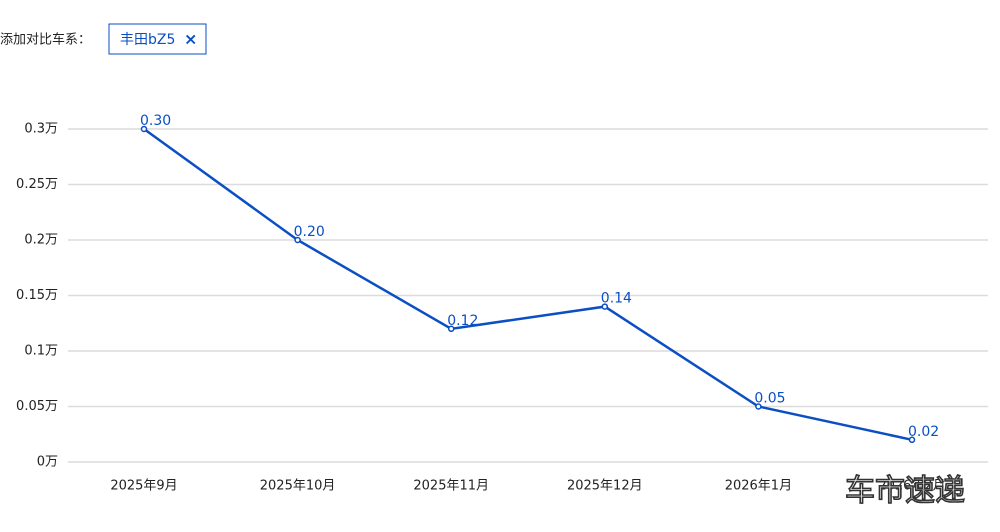 Image resolution: width=1000 pixels, height=532 pixels. What do you see at coordinates (41, 129) in the screenshot?
I see `y-tick-label: 0.3万` at bounding box center [41, 129].